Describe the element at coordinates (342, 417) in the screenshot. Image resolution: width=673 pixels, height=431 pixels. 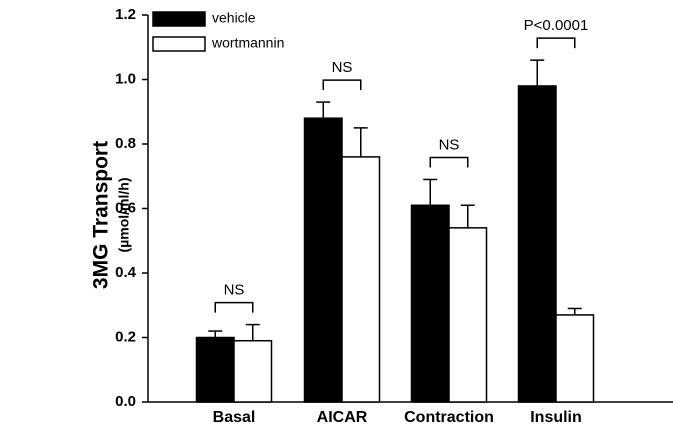
I see `x-tick-label: AICAR` at that location.